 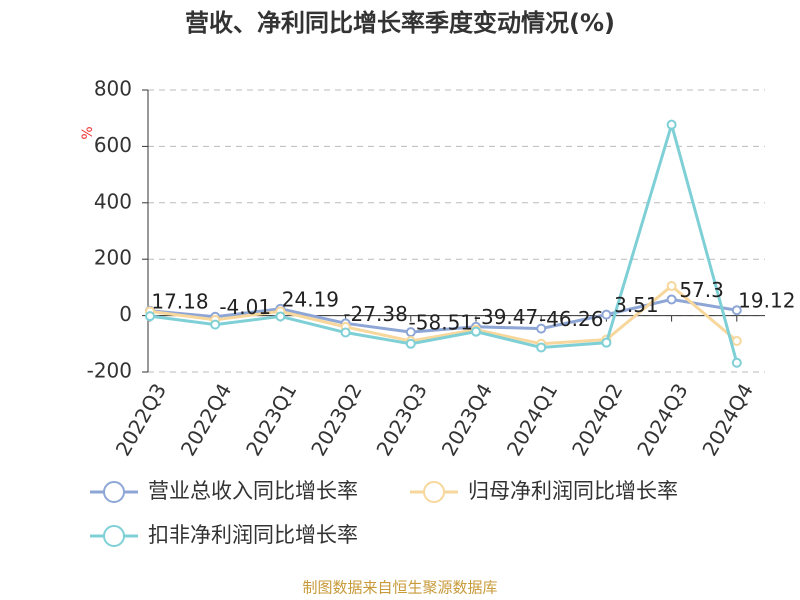 What do you see at coordinates (401, 419) in the screenshot?
I see `x-tick-label: 2023Q3` at bounding box center [401, 419].